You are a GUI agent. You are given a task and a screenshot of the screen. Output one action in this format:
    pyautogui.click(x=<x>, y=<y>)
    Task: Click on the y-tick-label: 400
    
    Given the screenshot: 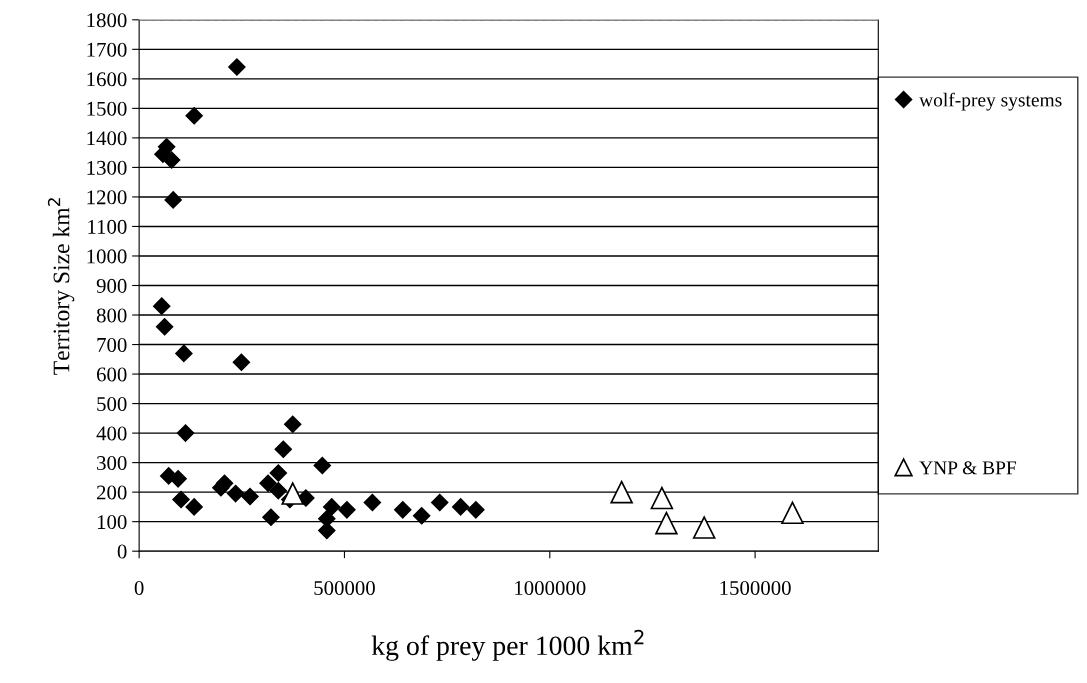 What is the action you would take?
    pyautogui.click(x=111, y=433)
    